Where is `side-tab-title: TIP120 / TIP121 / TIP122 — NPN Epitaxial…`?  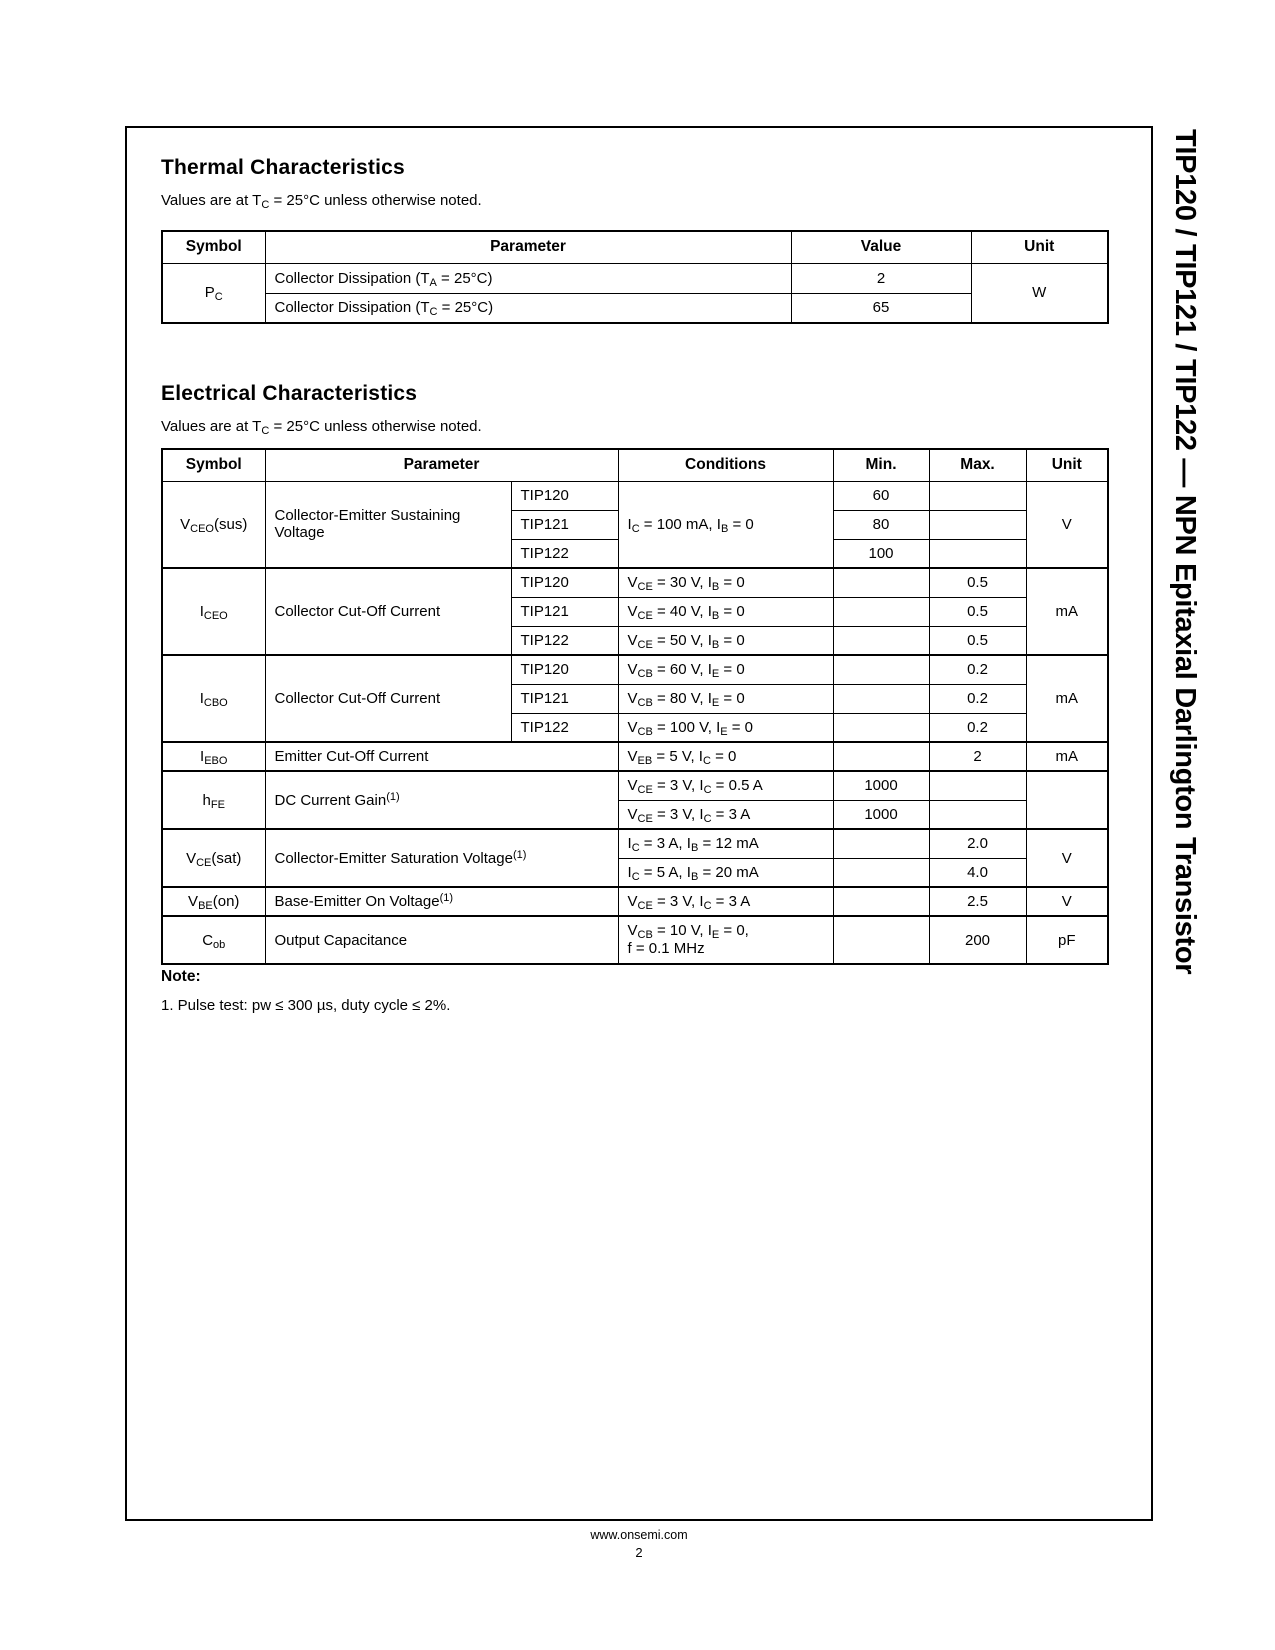
side-tab-title: TIP120 / TIP121 / TIP122 — NPN Epitaxial… is located at coordinates (1185, 552).